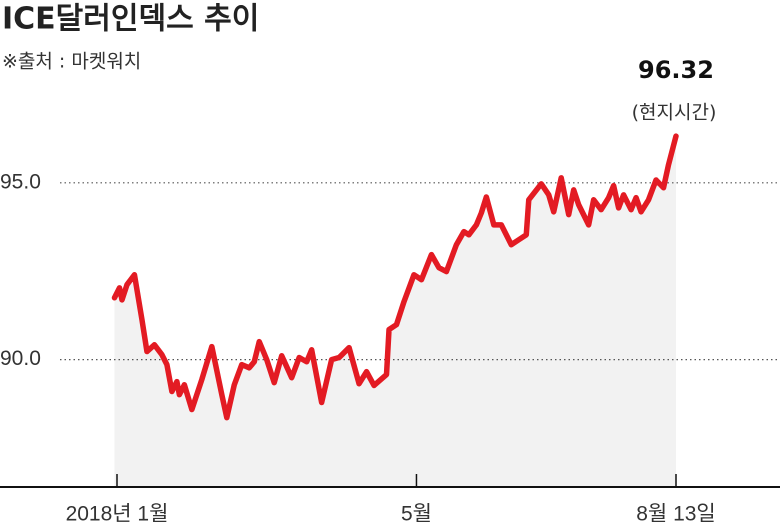  I want to click on y-tick-label: 95.0, so click(20, 181).